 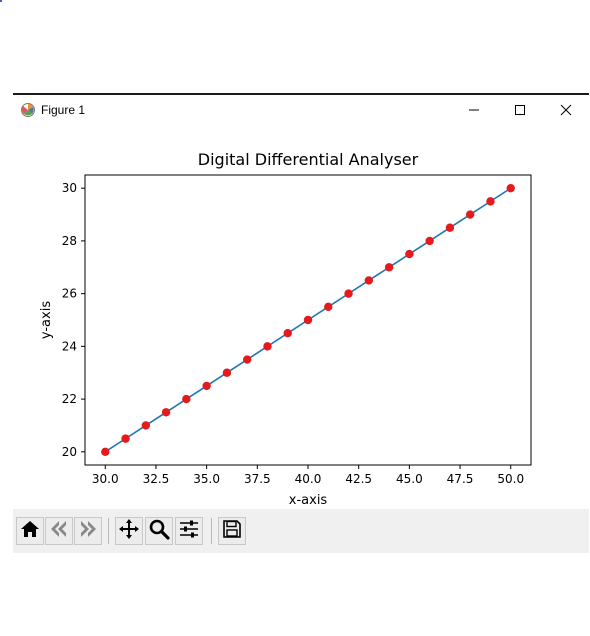 What do you see at coordinates (73, 320) in the screenshot?
I see `y-axis-ticks: 20 22 24 26 28 30` at bounding box center [73, 320].